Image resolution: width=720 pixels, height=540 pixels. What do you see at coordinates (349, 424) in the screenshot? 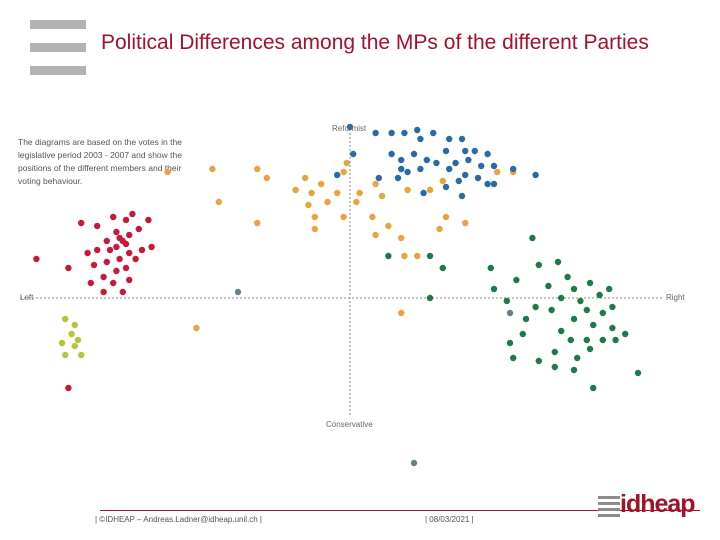
I see `axis-label-bottom: Conservative` at bounding box center [349, 424].